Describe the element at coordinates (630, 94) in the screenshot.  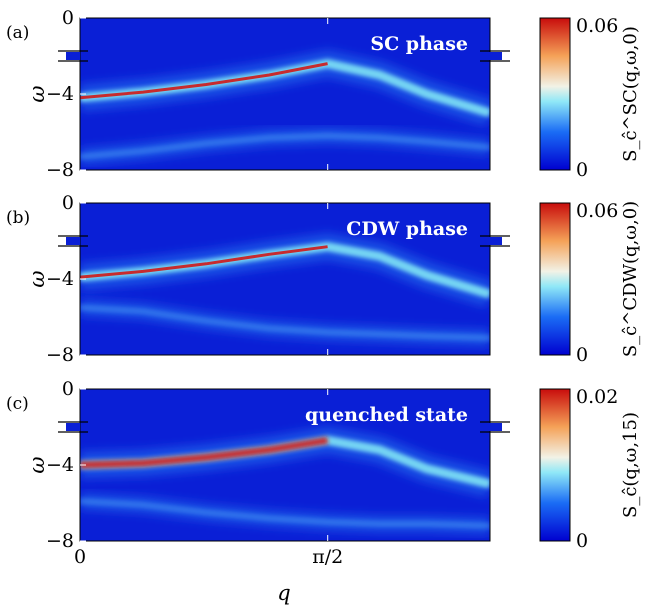
I see `colorbar-label: S_ĉ^SC(q,ω,0)` at that location.